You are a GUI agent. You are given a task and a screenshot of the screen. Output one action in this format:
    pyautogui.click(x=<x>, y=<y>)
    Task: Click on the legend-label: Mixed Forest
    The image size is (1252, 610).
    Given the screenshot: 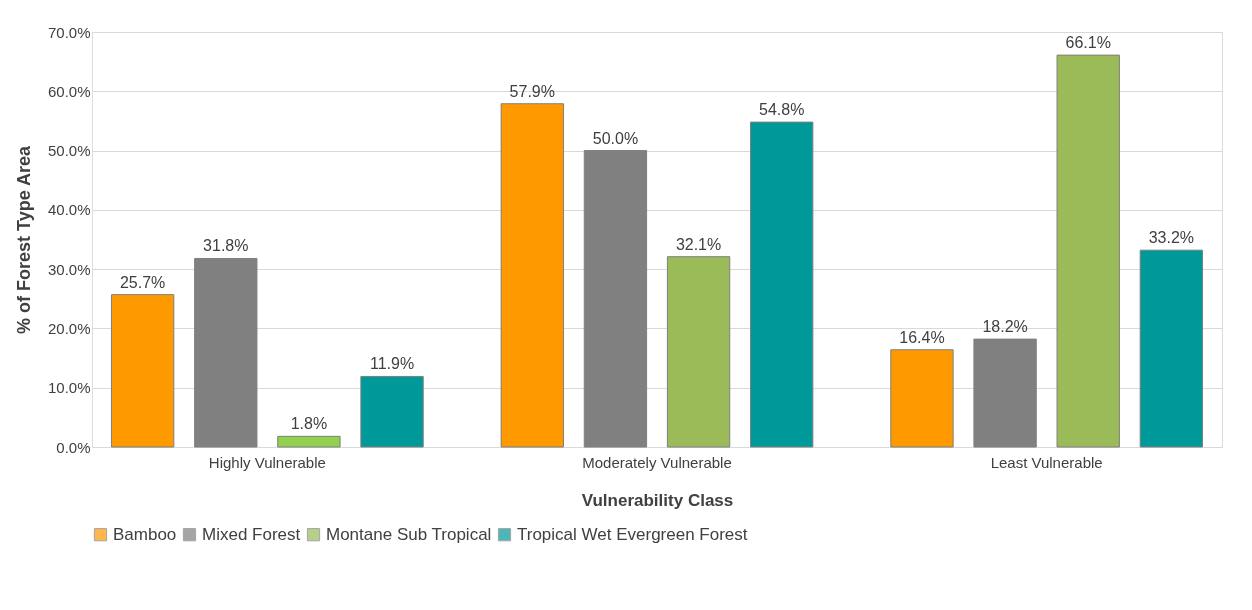 What is the action you would take?
    pyautogui.click(x=251, y=534)
    